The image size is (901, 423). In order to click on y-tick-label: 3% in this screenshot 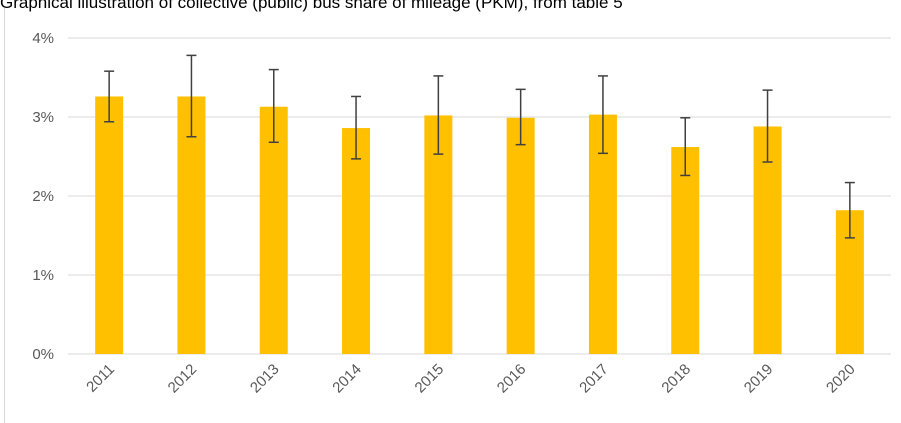, I will do `click(43, 117)`.